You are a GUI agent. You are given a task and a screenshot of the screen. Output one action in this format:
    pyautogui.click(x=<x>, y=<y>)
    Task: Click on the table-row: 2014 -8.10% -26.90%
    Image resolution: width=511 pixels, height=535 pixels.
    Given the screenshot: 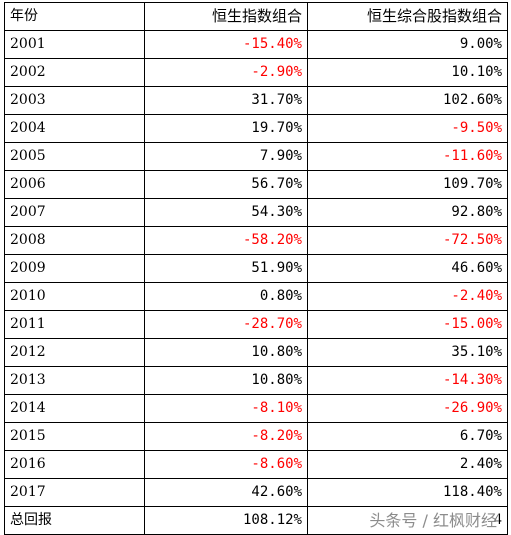 What is the action you would take?
    pyautogui.click(x=256, y=408)
    